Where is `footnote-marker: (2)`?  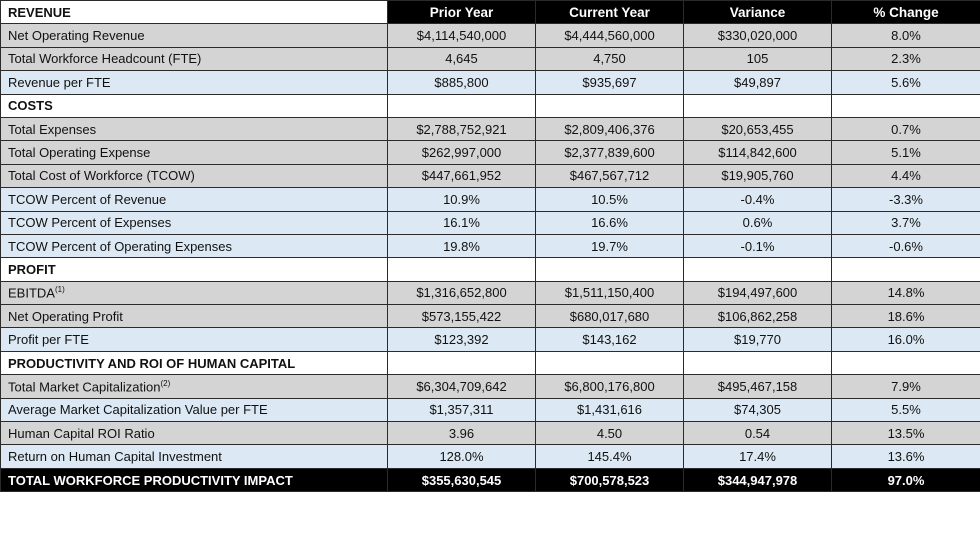 footnote-marker: (2) is located at coordinates (165, 383).